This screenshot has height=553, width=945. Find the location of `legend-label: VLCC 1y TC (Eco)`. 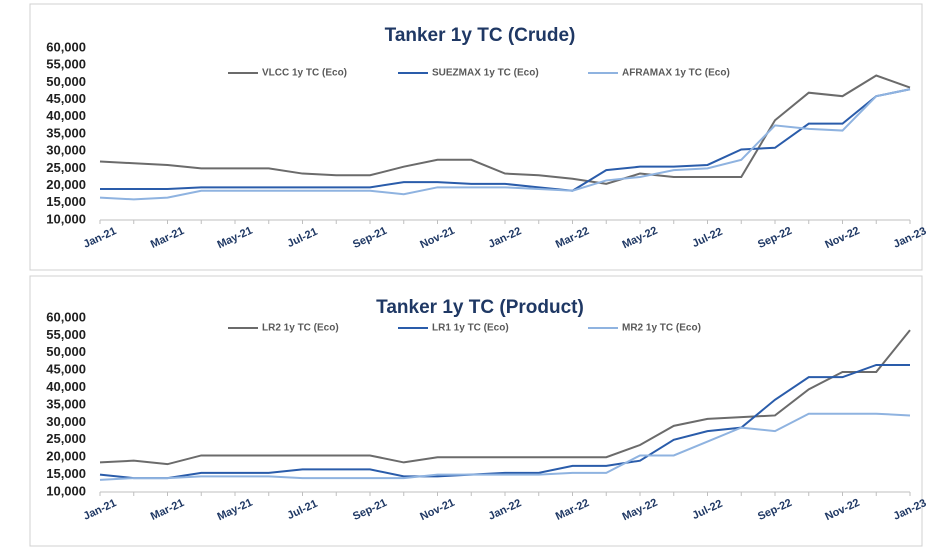

legend-label: VLCC 1y TC (Eco) is located at coordinates (304, 73).